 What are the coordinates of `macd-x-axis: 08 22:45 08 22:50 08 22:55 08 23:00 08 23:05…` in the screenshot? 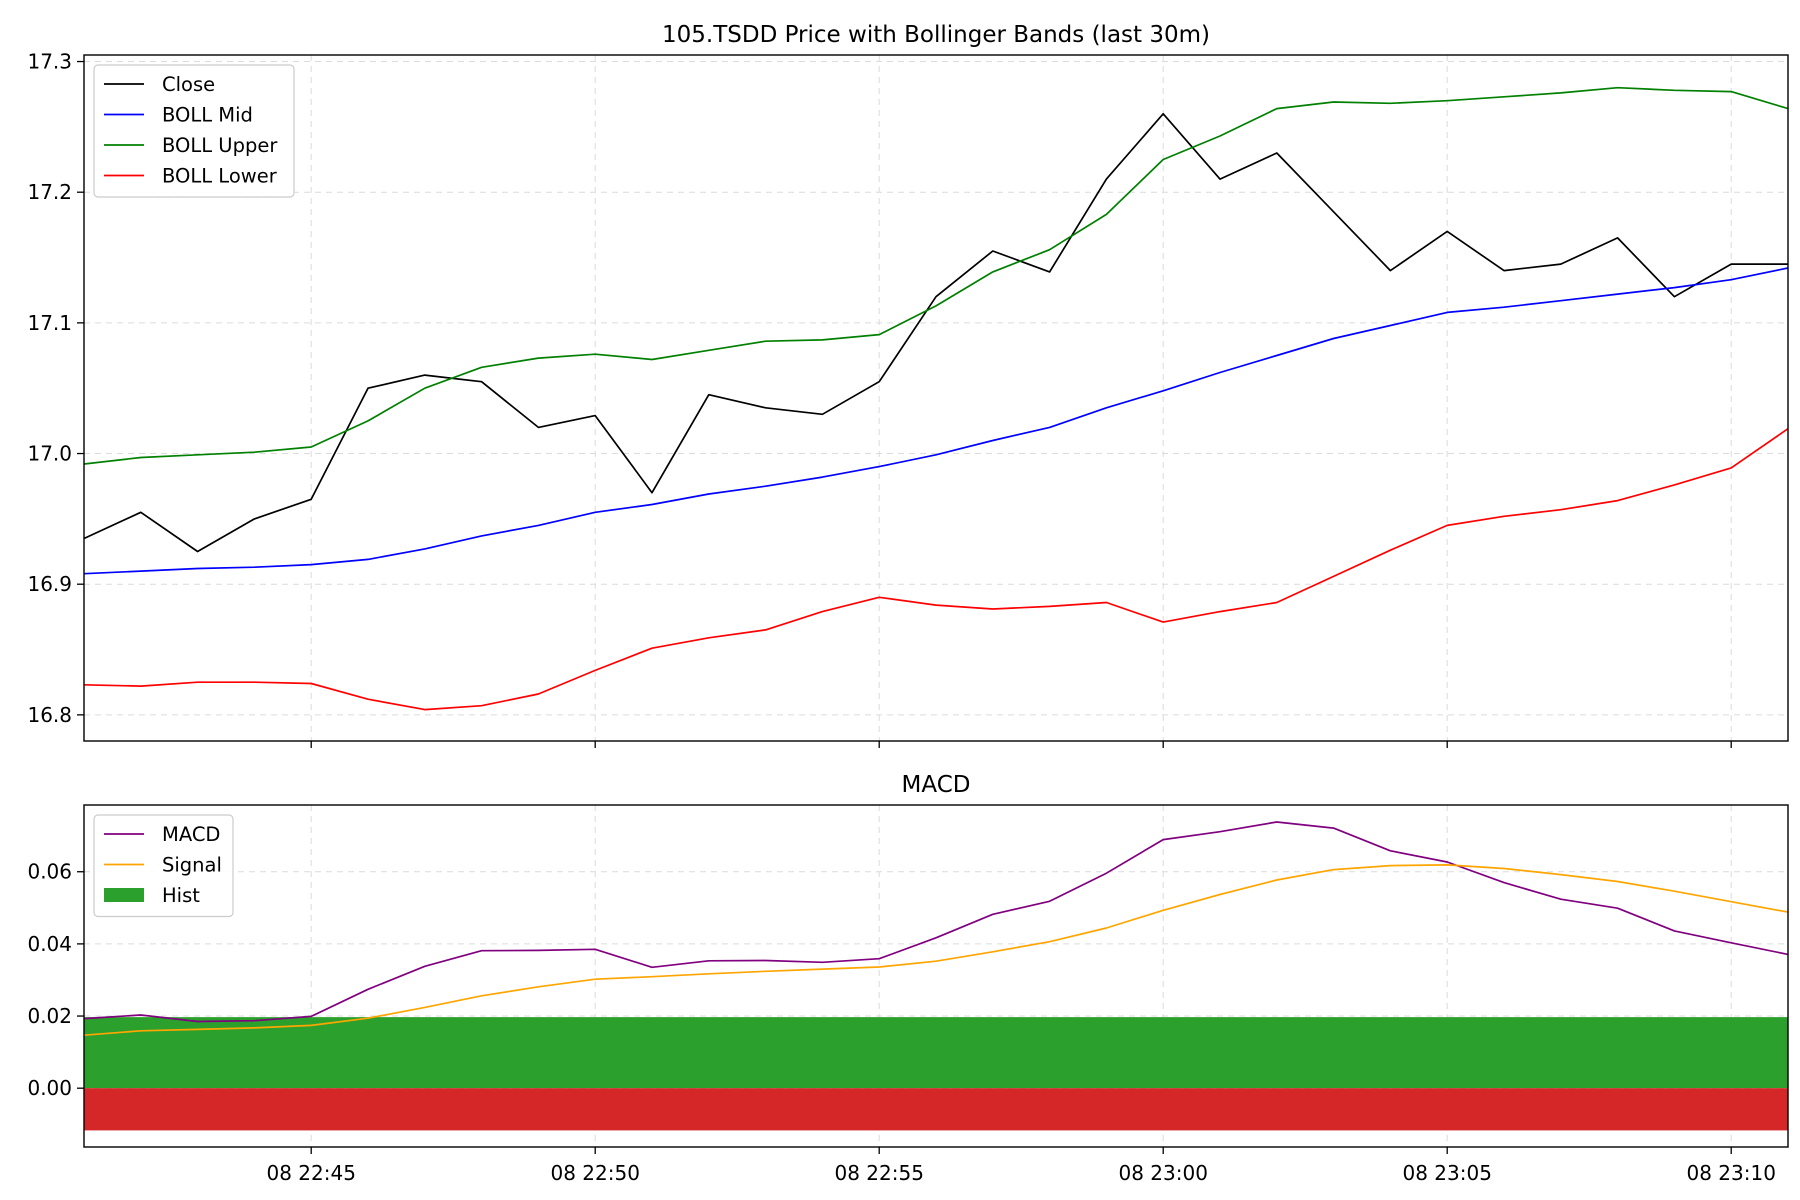 It's located at (1021, 1166).